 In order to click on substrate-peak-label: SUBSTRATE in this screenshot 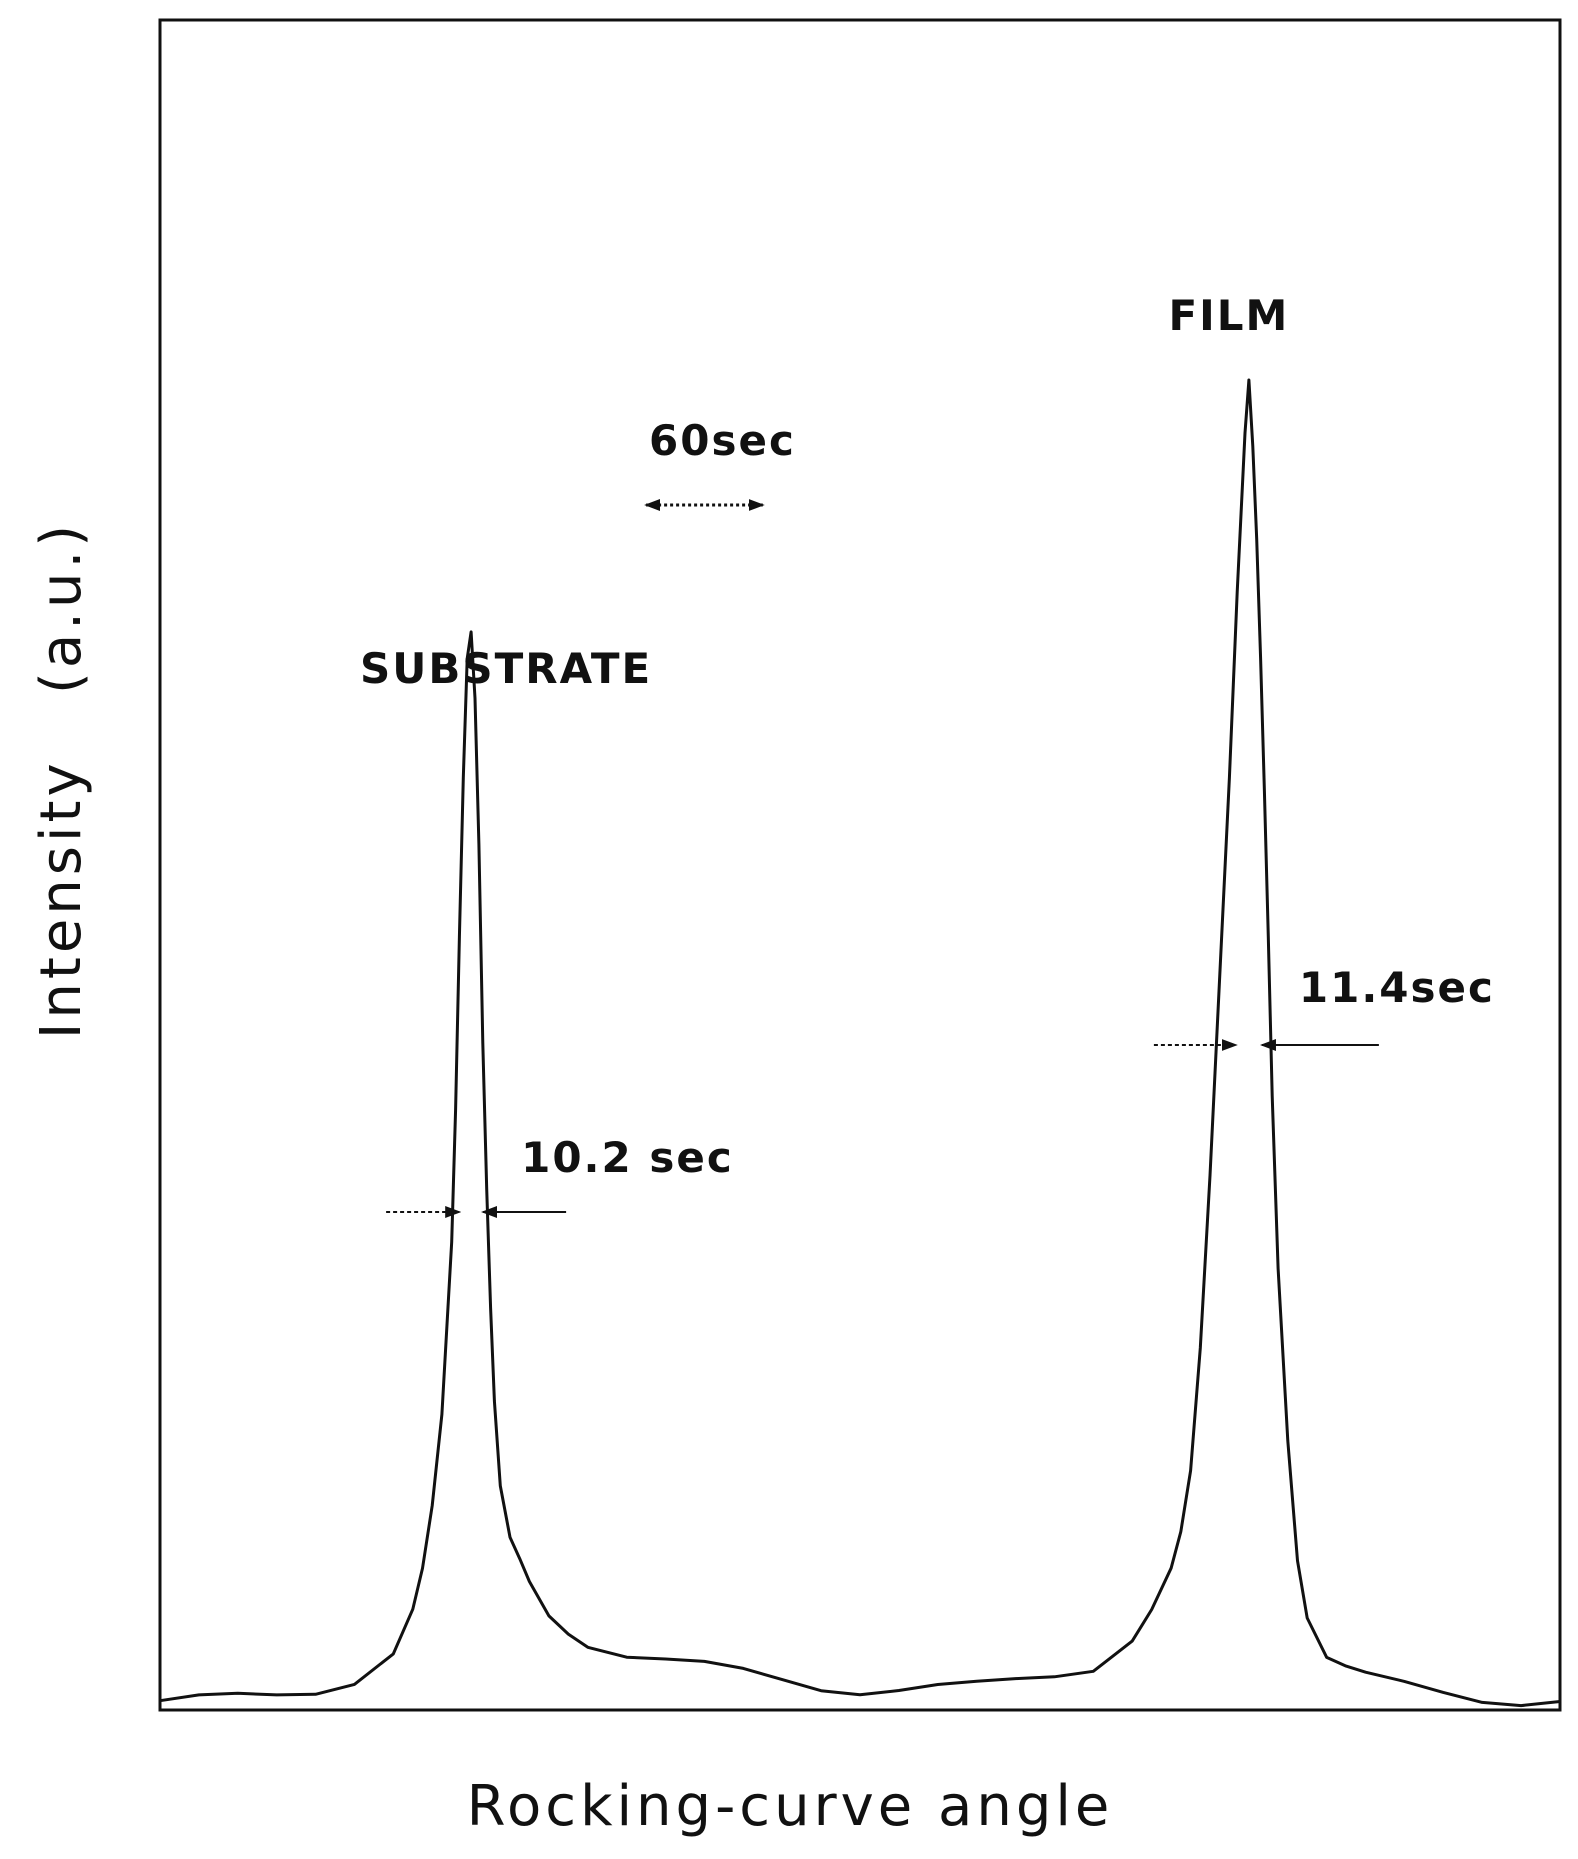, I will do `click(506, 668)`.